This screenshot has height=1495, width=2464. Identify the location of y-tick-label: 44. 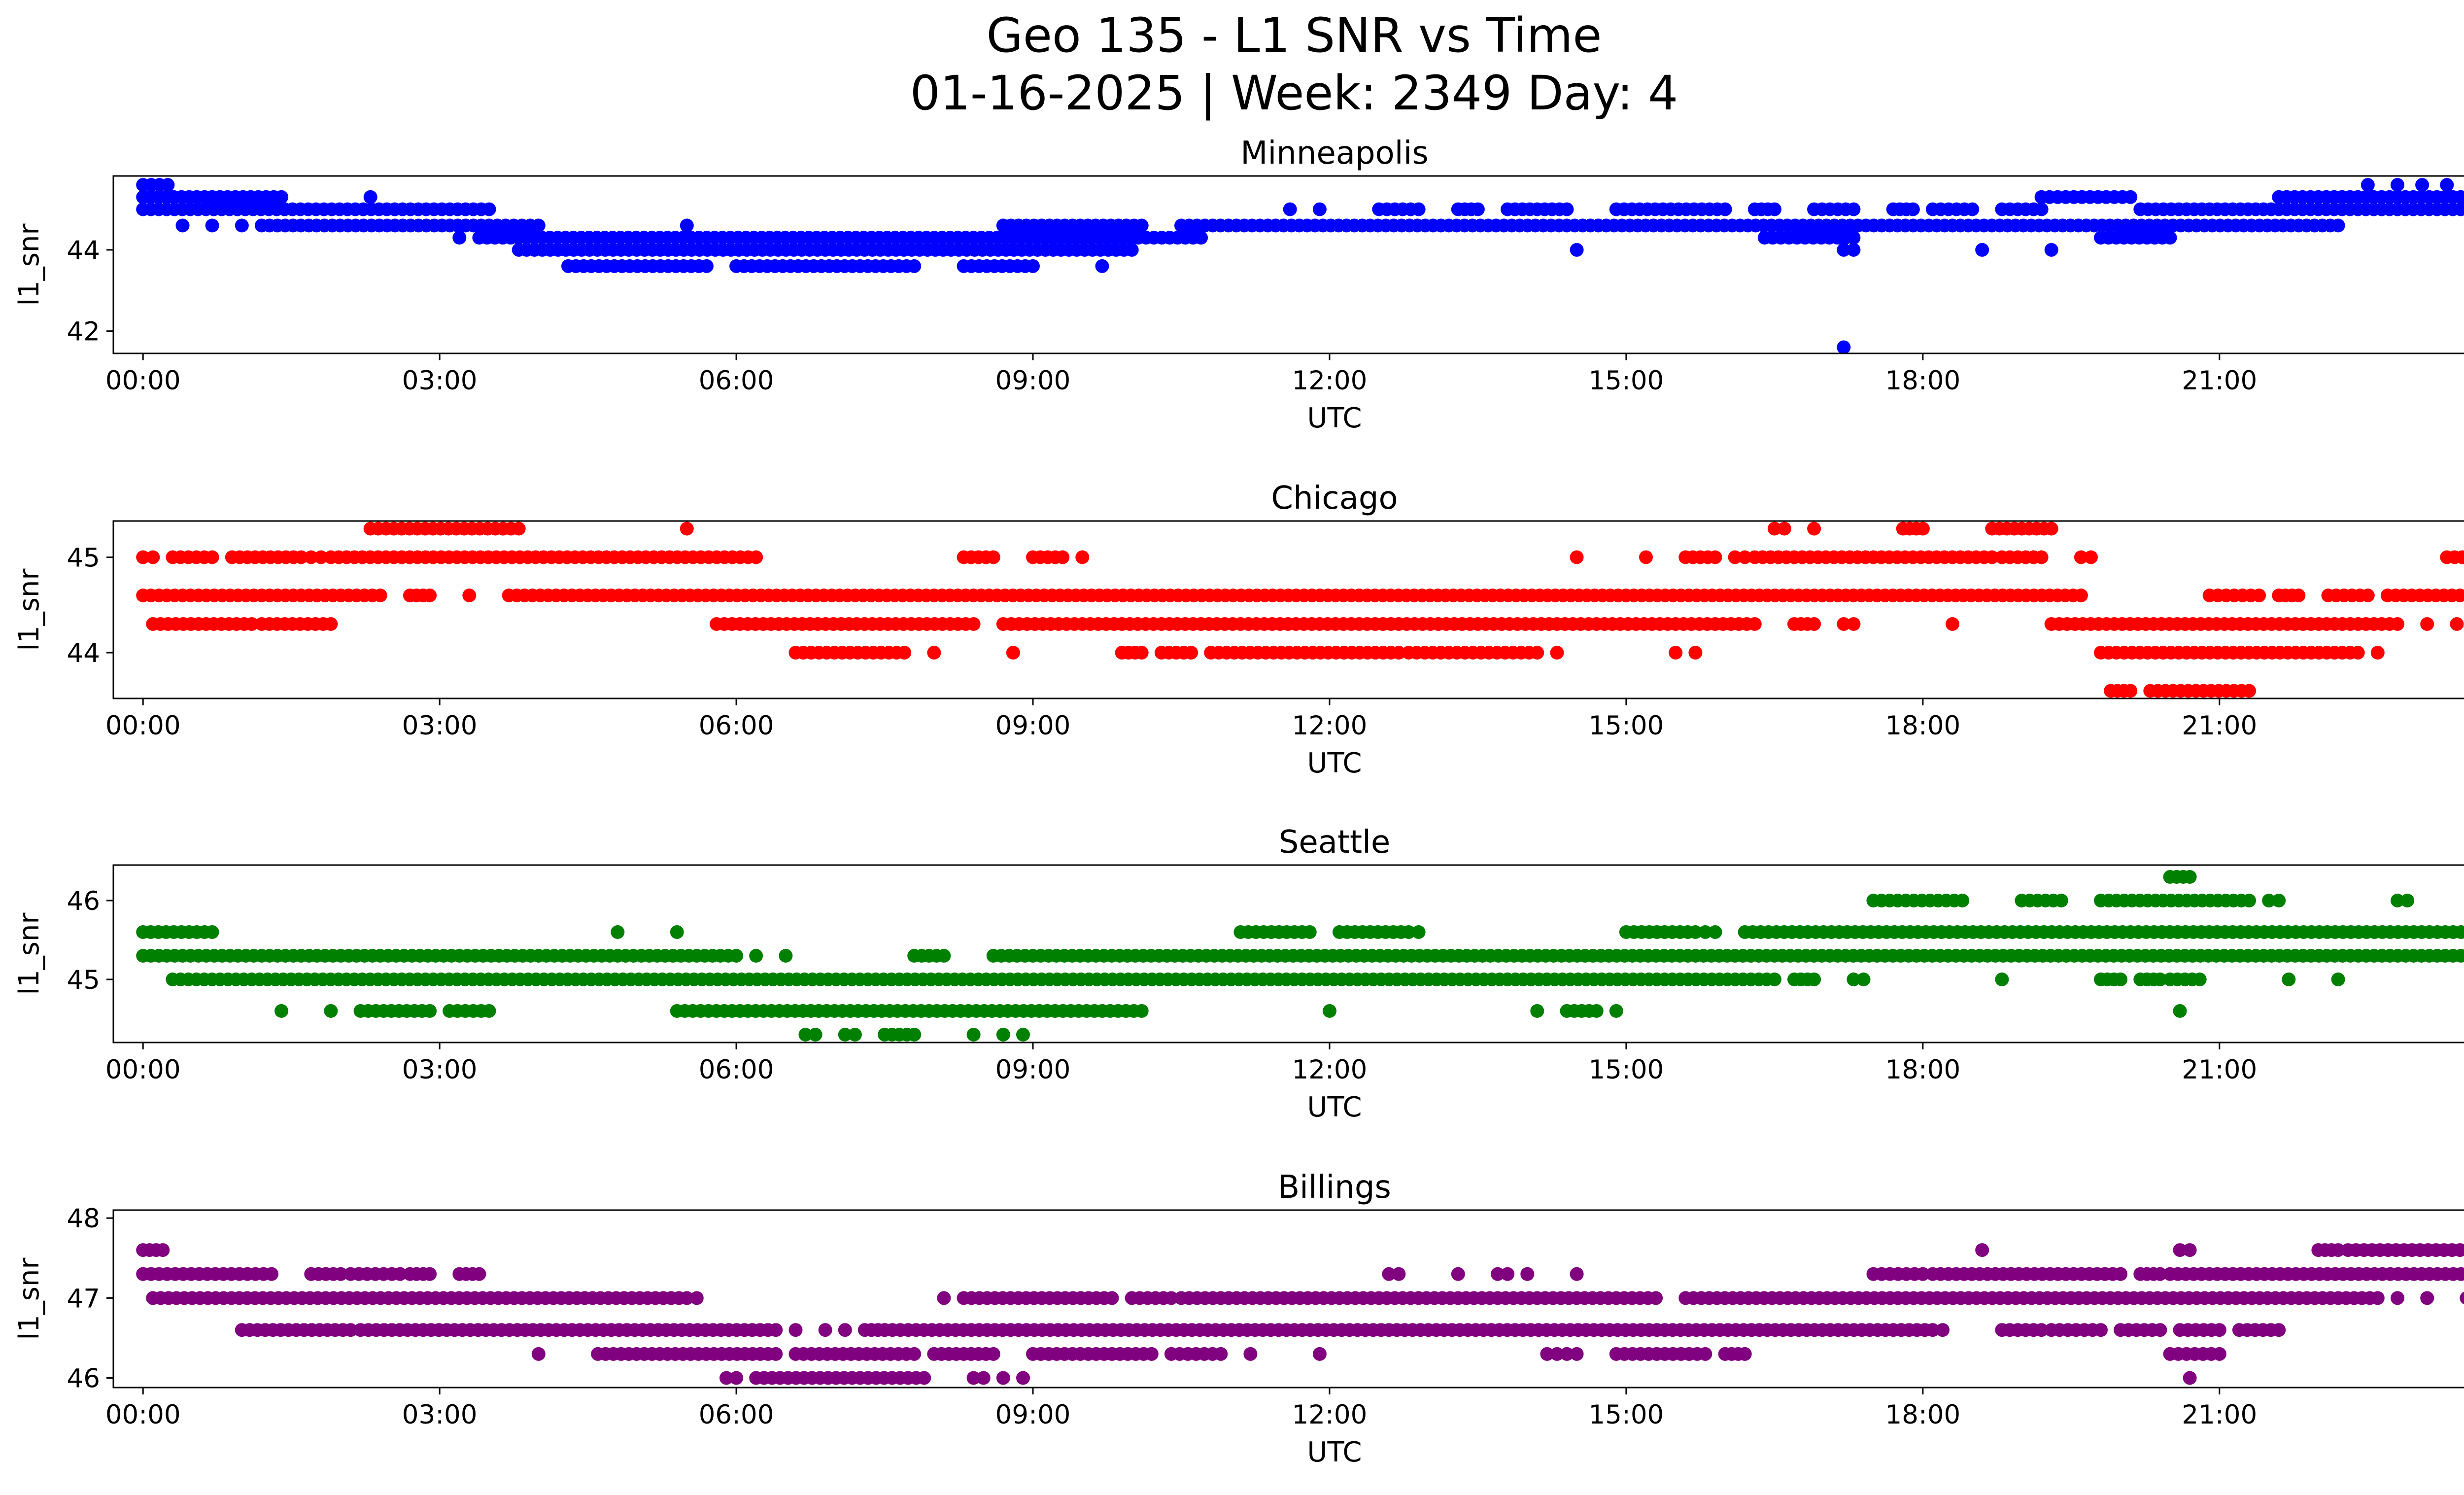
(83, 251).